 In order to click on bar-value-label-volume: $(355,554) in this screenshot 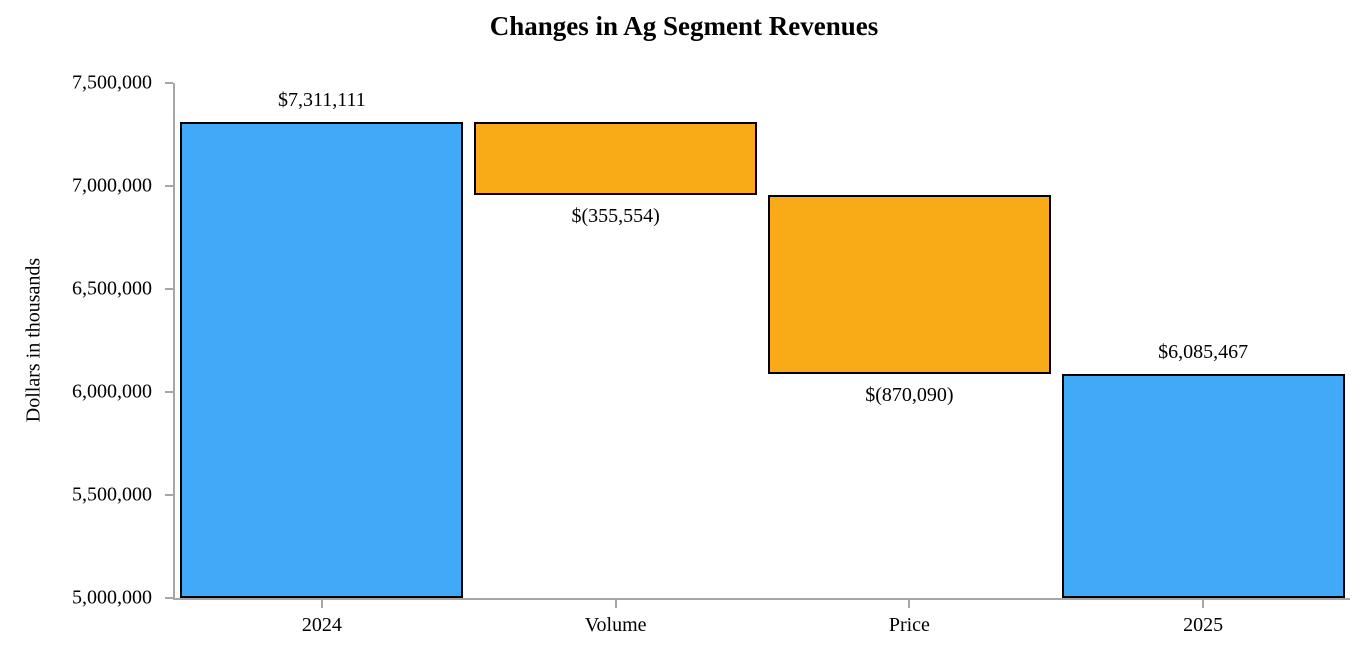, I will do `click(615, 216)`.